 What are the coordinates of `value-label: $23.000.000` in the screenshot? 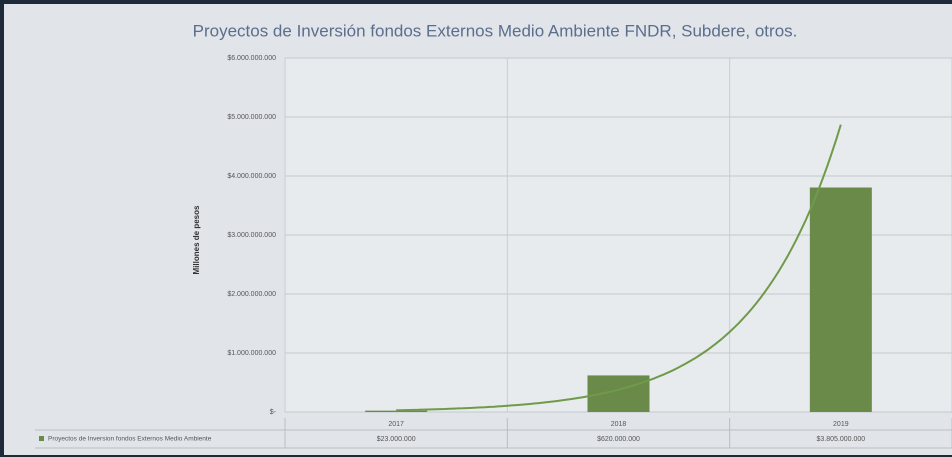 It's located at (396, 439).